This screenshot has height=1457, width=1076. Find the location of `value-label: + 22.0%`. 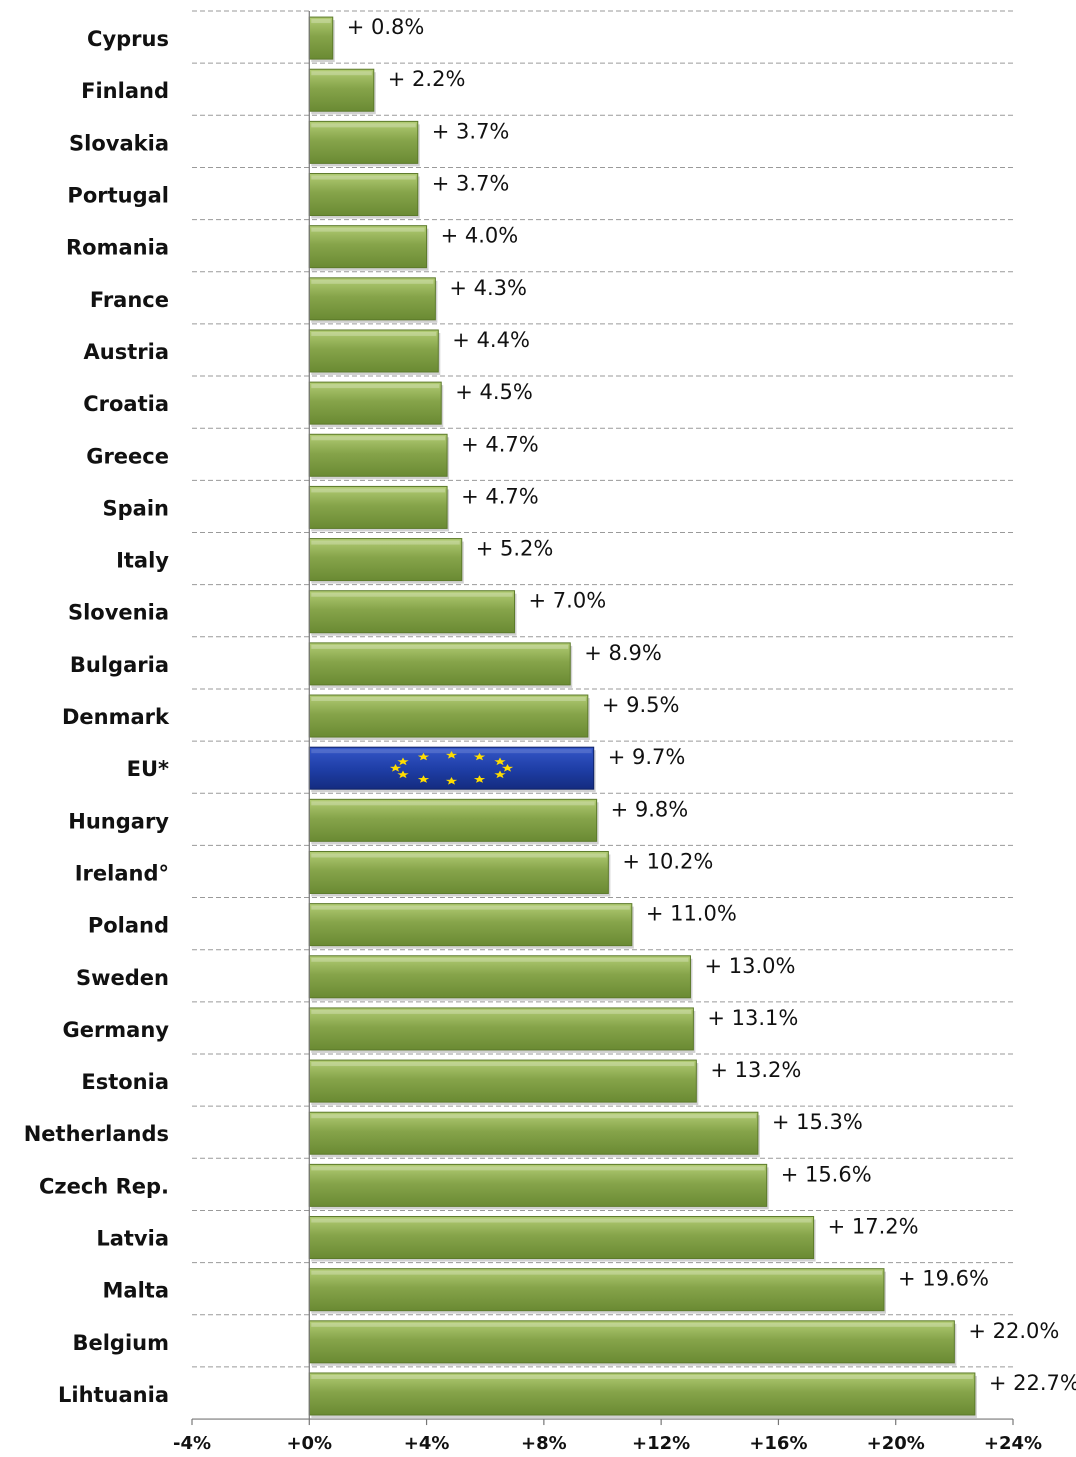

value-label: + 22.0% is located at coordinates (1013, 1331).